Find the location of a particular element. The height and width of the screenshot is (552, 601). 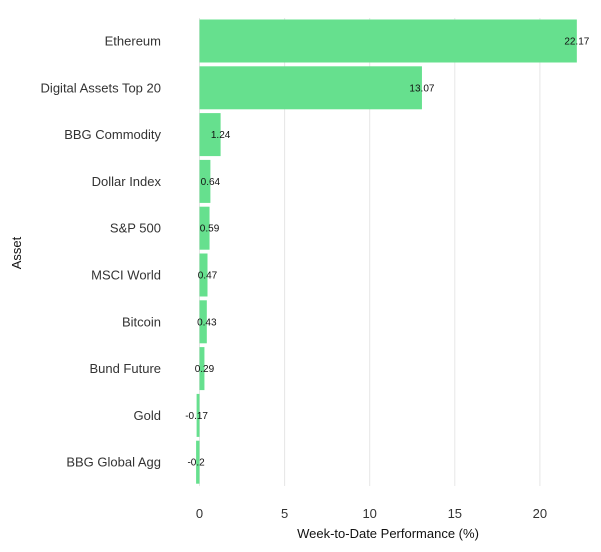

data-label: 0.47 is located at coordinates (208, 276).